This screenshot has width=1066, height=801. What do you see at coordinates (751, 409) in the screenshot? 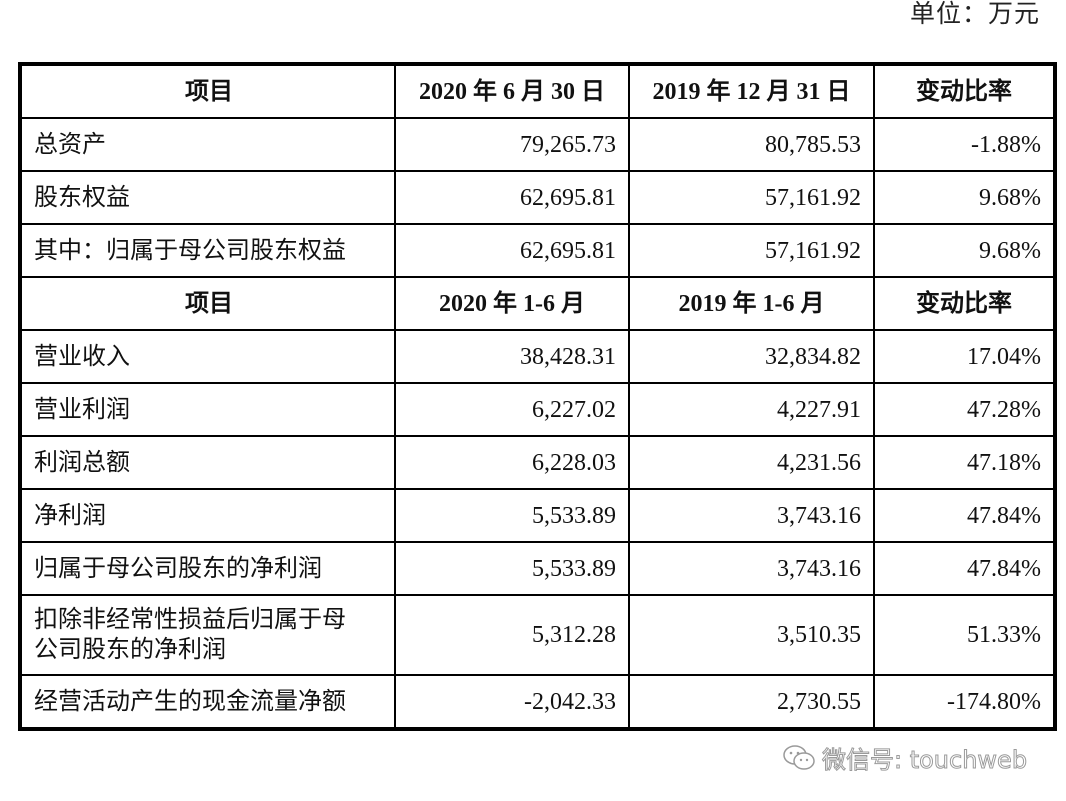
I see `value-2019: 4,227.91` at bounding box center [751, 409].